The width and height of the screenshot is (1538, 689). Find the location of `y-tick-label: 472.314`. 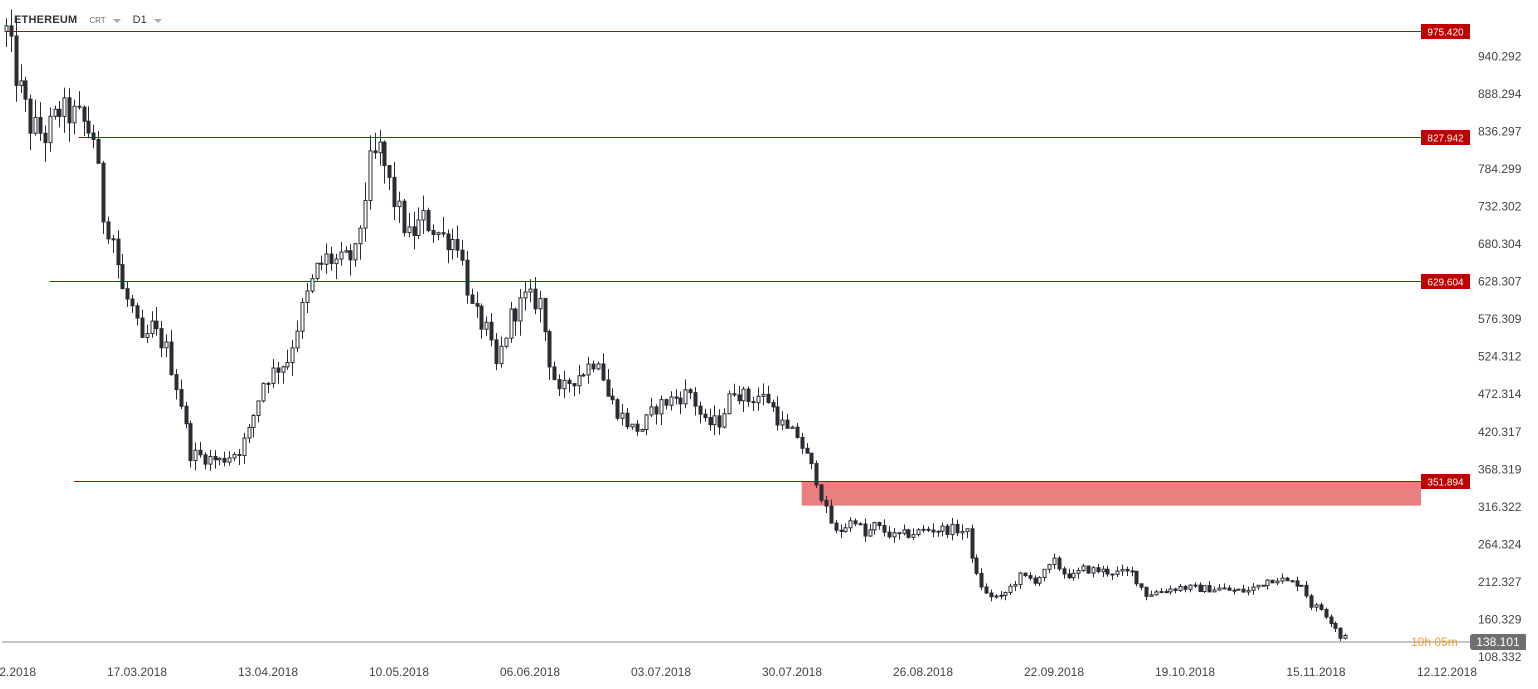

y-tick-label: 472.314 is located at coordinates (1500, 394).